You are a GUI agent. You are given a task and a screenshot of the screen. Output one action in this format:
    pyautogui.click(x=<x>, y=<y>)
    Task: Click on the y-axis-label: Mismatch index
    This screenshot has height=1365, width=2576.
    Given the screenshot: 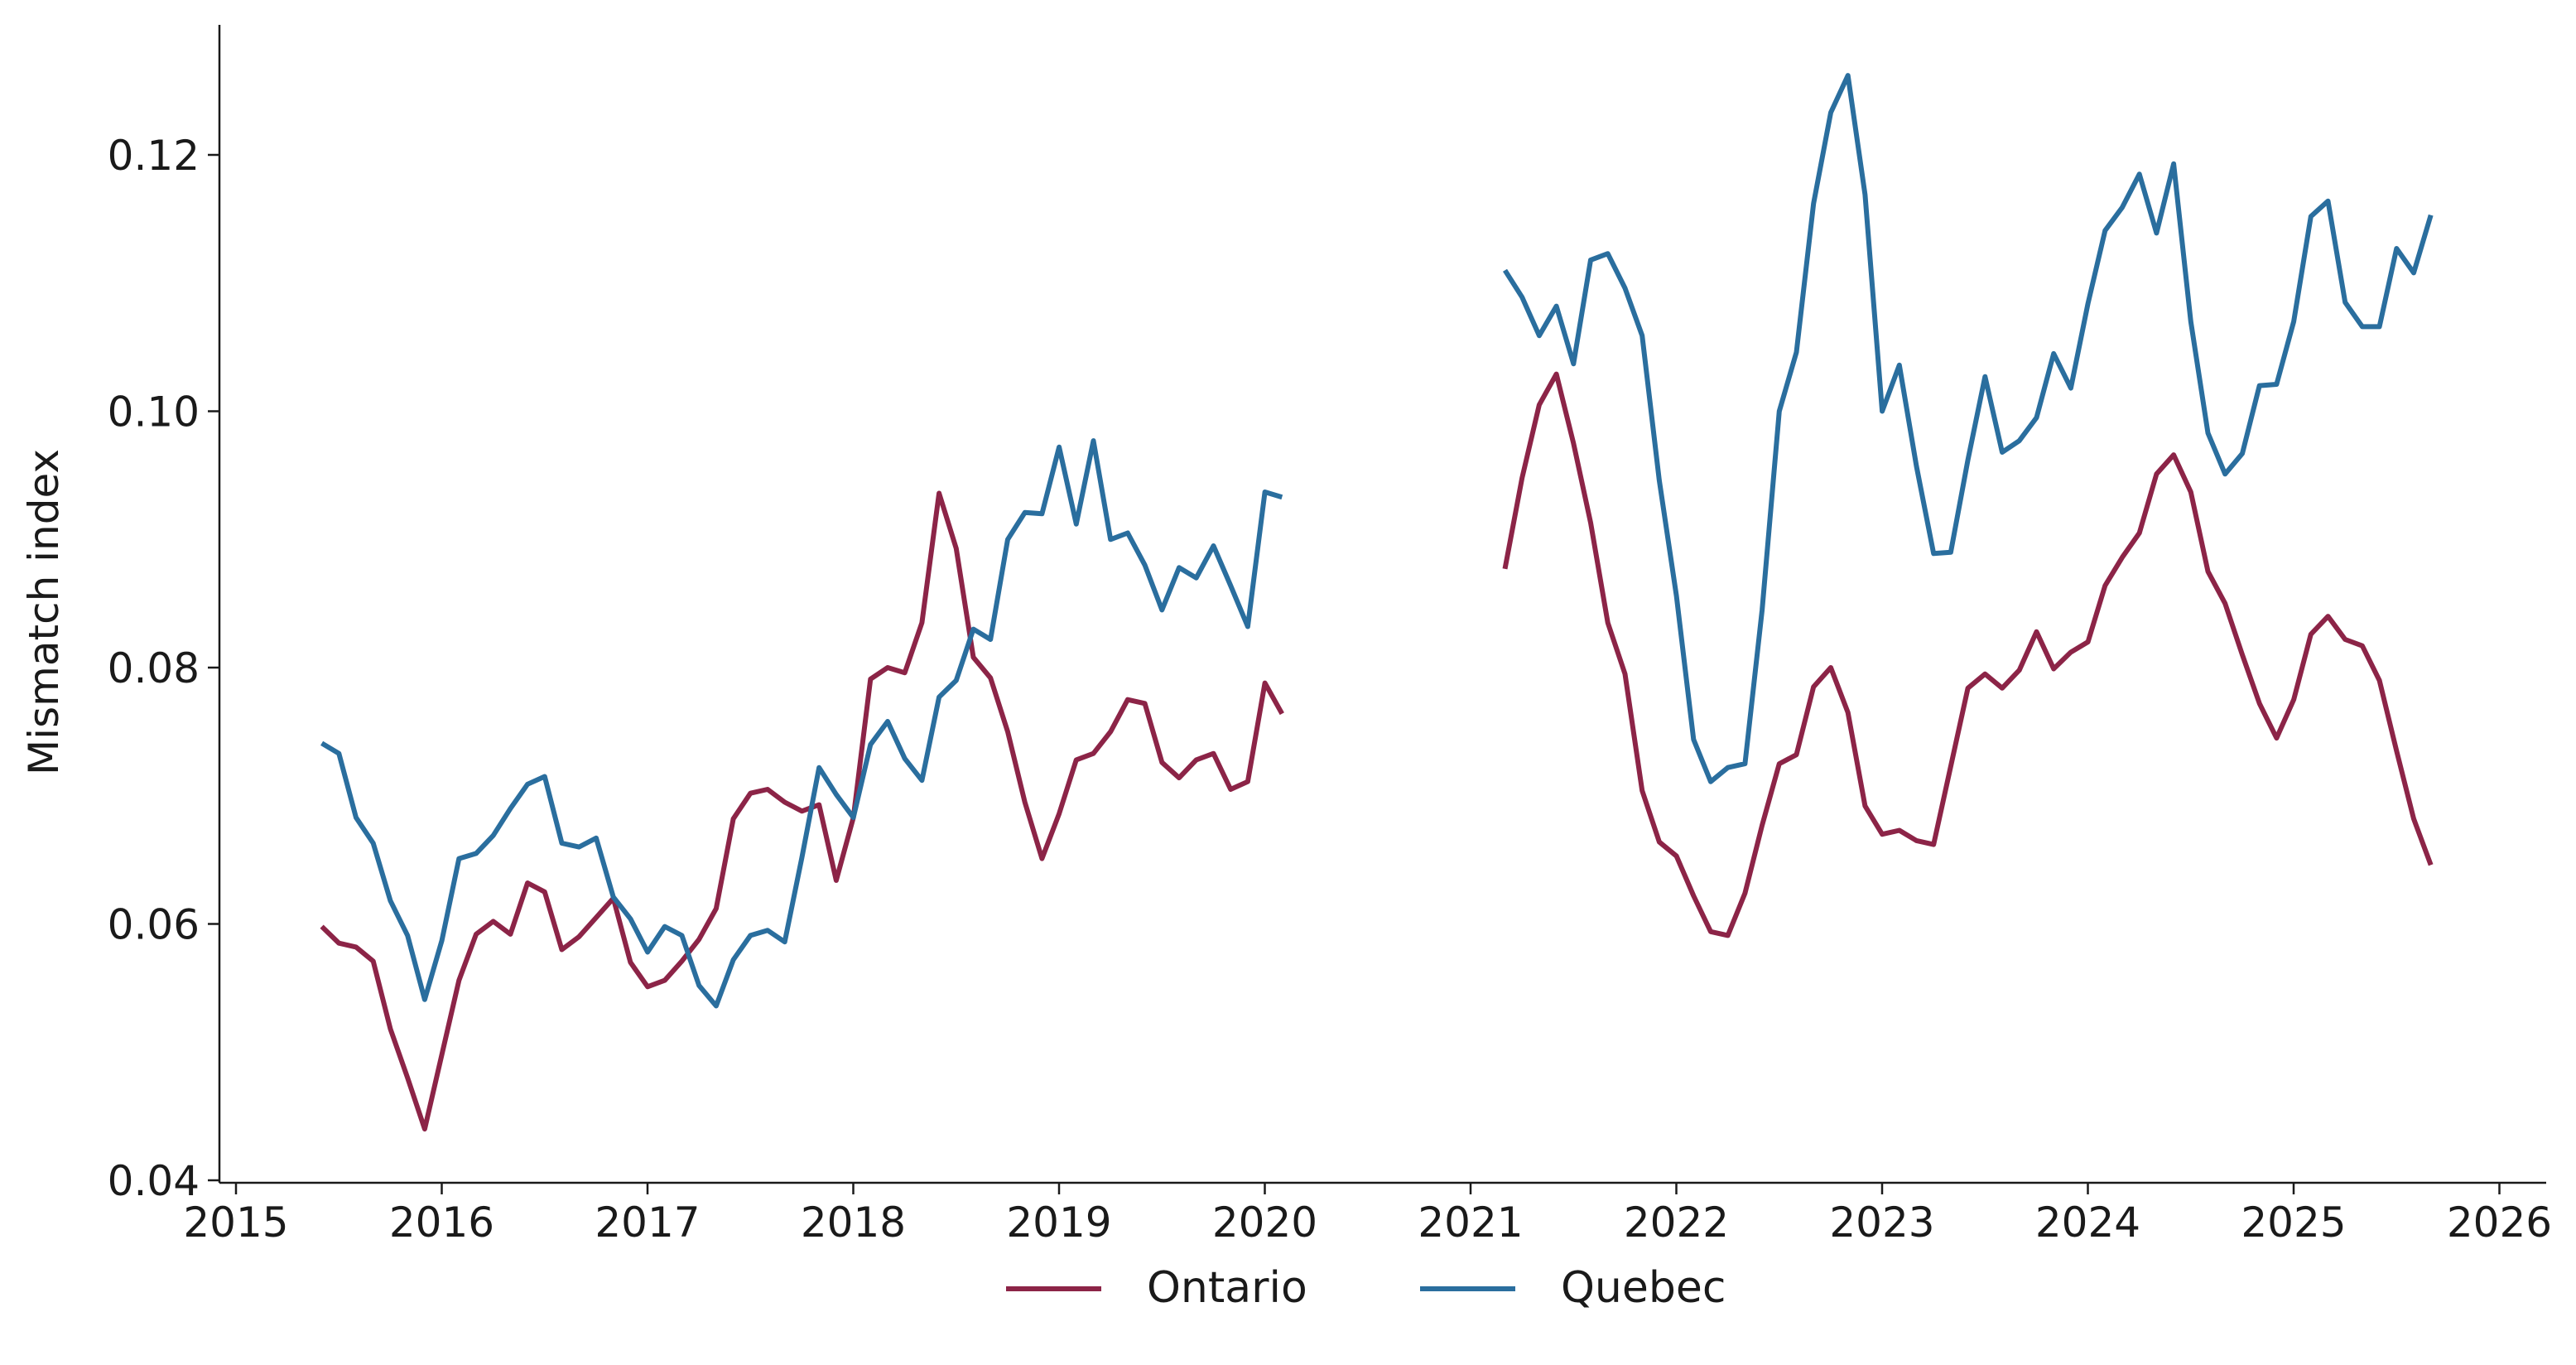 What is the action you would take?
    pyautogui.click(x=44, y=612)
    